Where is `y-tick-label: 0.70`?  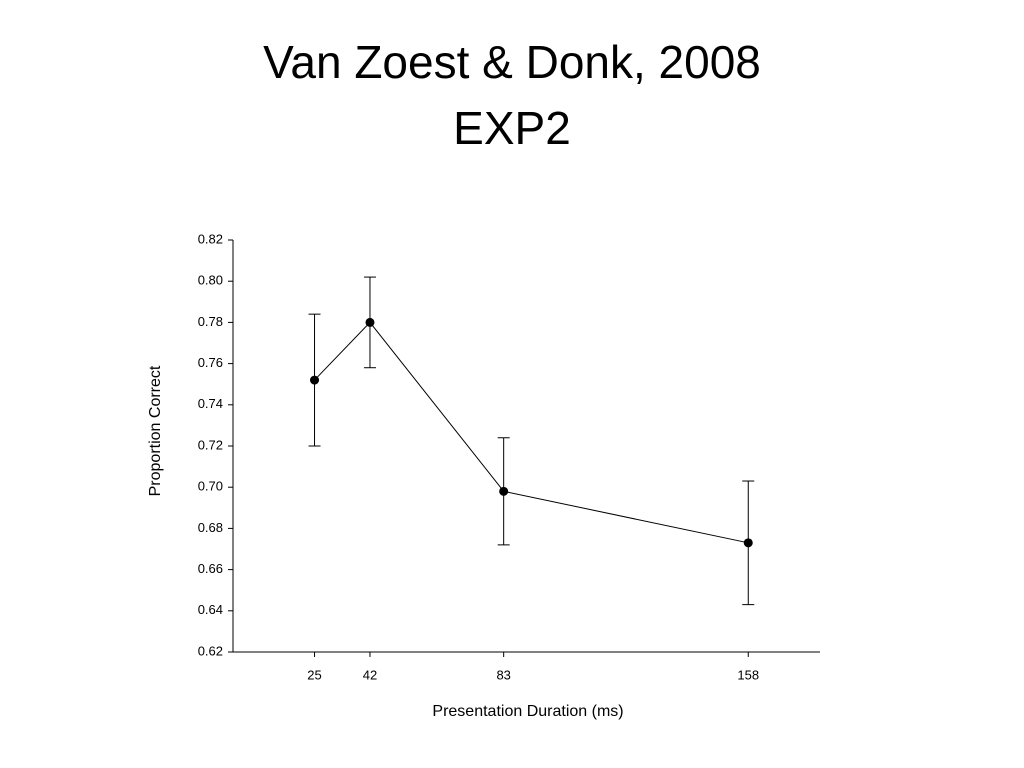 y-tick-label: 0.70 is located at coordinates (210, 486).